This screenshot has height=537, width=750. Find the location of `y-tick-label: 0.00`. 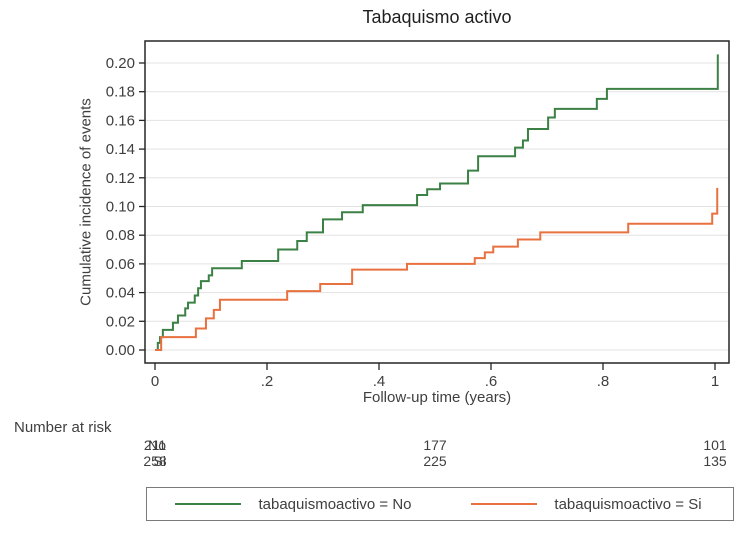

y-tick-label: 0.00 is located at coordinates (120, 350).